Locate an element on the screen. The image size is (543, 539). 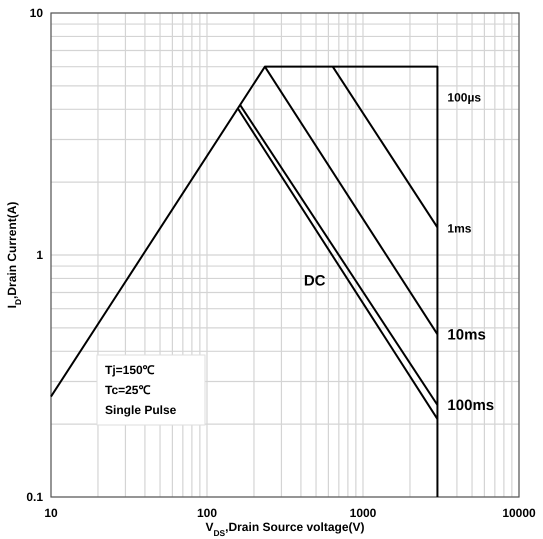
annotation: Single Pulse is located at coordinates (141, 410).